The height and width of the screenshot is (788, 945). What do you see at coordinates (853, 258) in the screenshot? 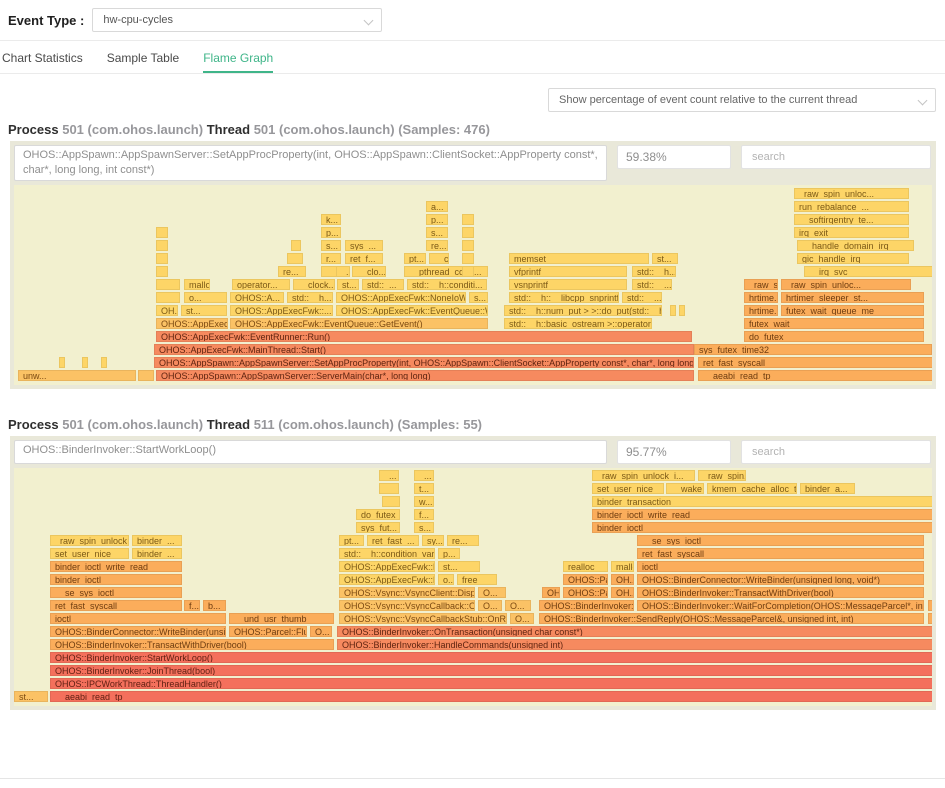
I see `flame-box: gic_handle_irq` at bounding box center [853, 258].